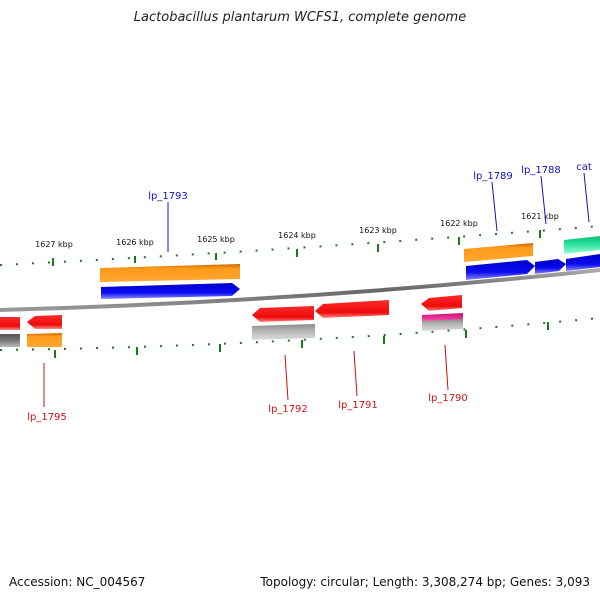 Image resolution: width=600 pixels, height=600 pixels. I want to click on cds-feature-grey-edge, so click(10, 340).